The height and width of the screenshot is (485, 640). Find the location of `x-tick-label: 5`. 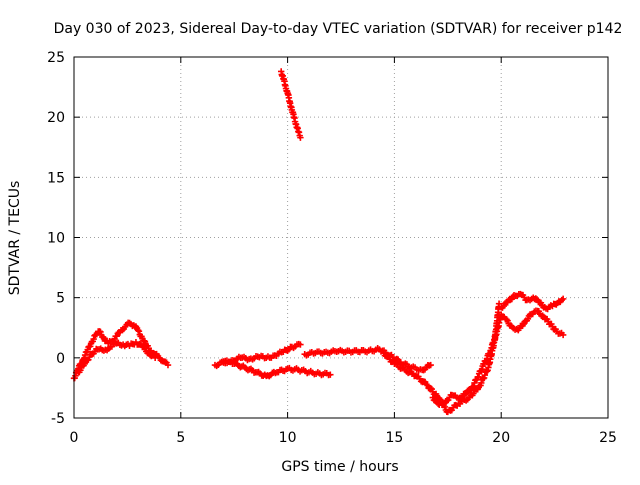

x-tick-label: 5 is located at coordinates (180, 438).